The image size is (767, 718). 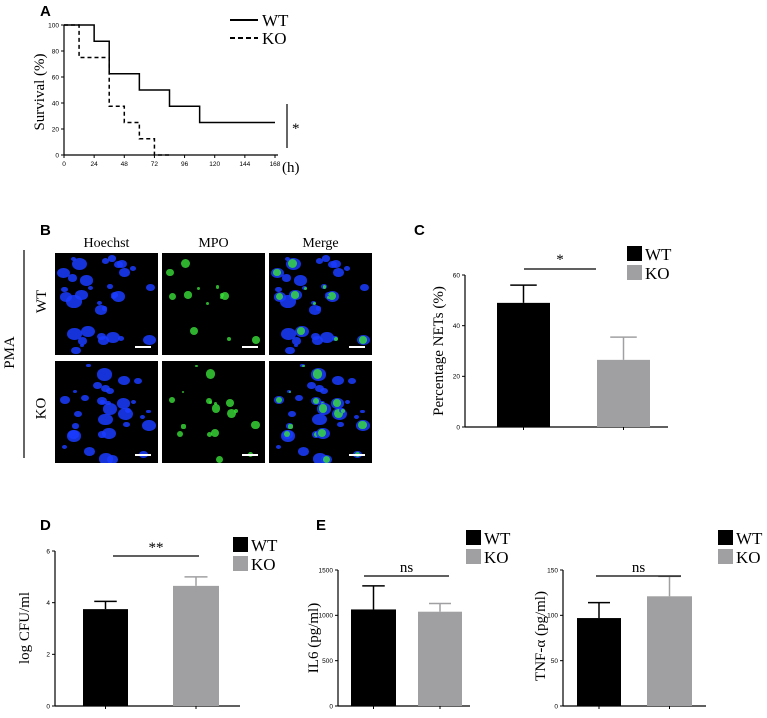 I want to click on tnf-y-label: TNF-α (pg/ml), so click(x=541, y=636).